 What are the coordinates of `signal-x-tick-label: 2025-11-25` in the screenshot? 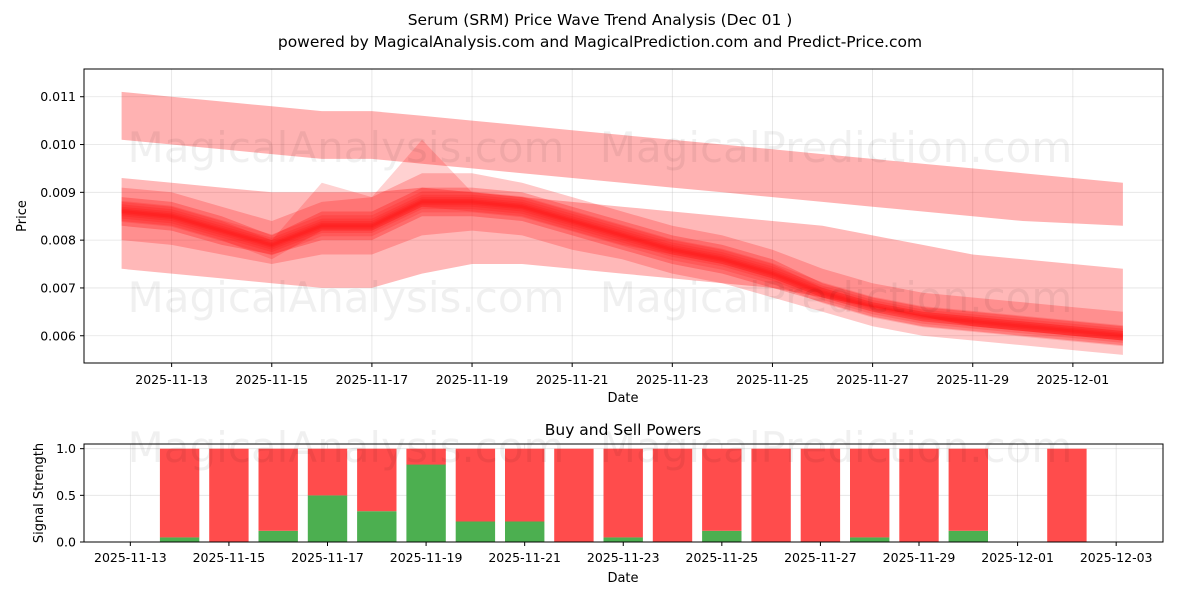 It's located at (722, 557).